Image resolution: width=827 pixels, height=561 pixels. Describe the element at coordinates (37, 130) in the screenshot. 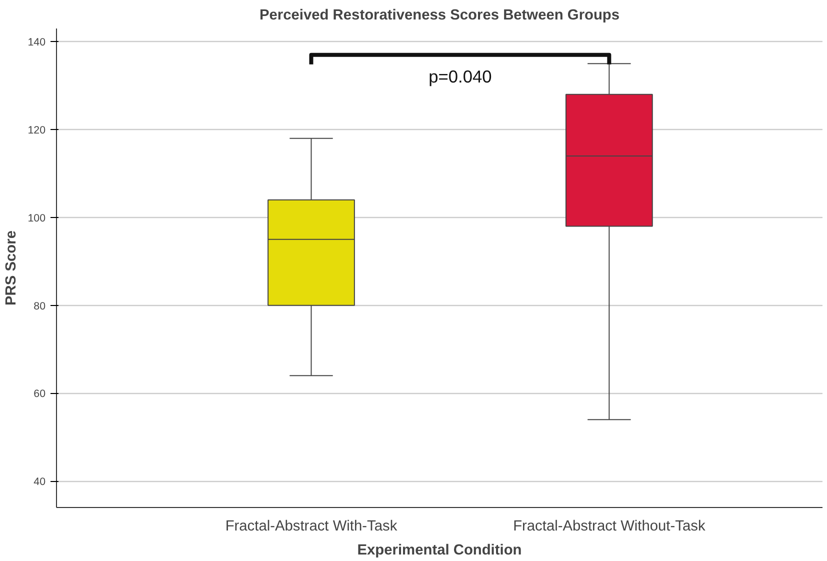

I see `y-tick-label: 120` at that location.